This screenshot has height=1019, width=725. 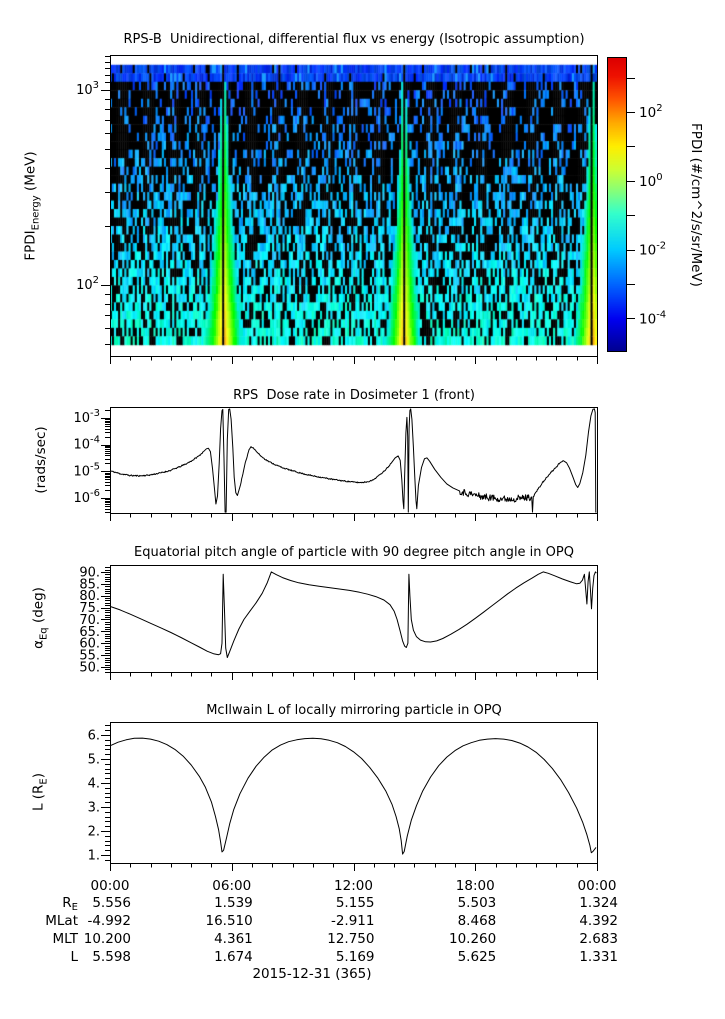 I want to click on colorbar-tick-label: 10⁻², so click(x=652, y=250).